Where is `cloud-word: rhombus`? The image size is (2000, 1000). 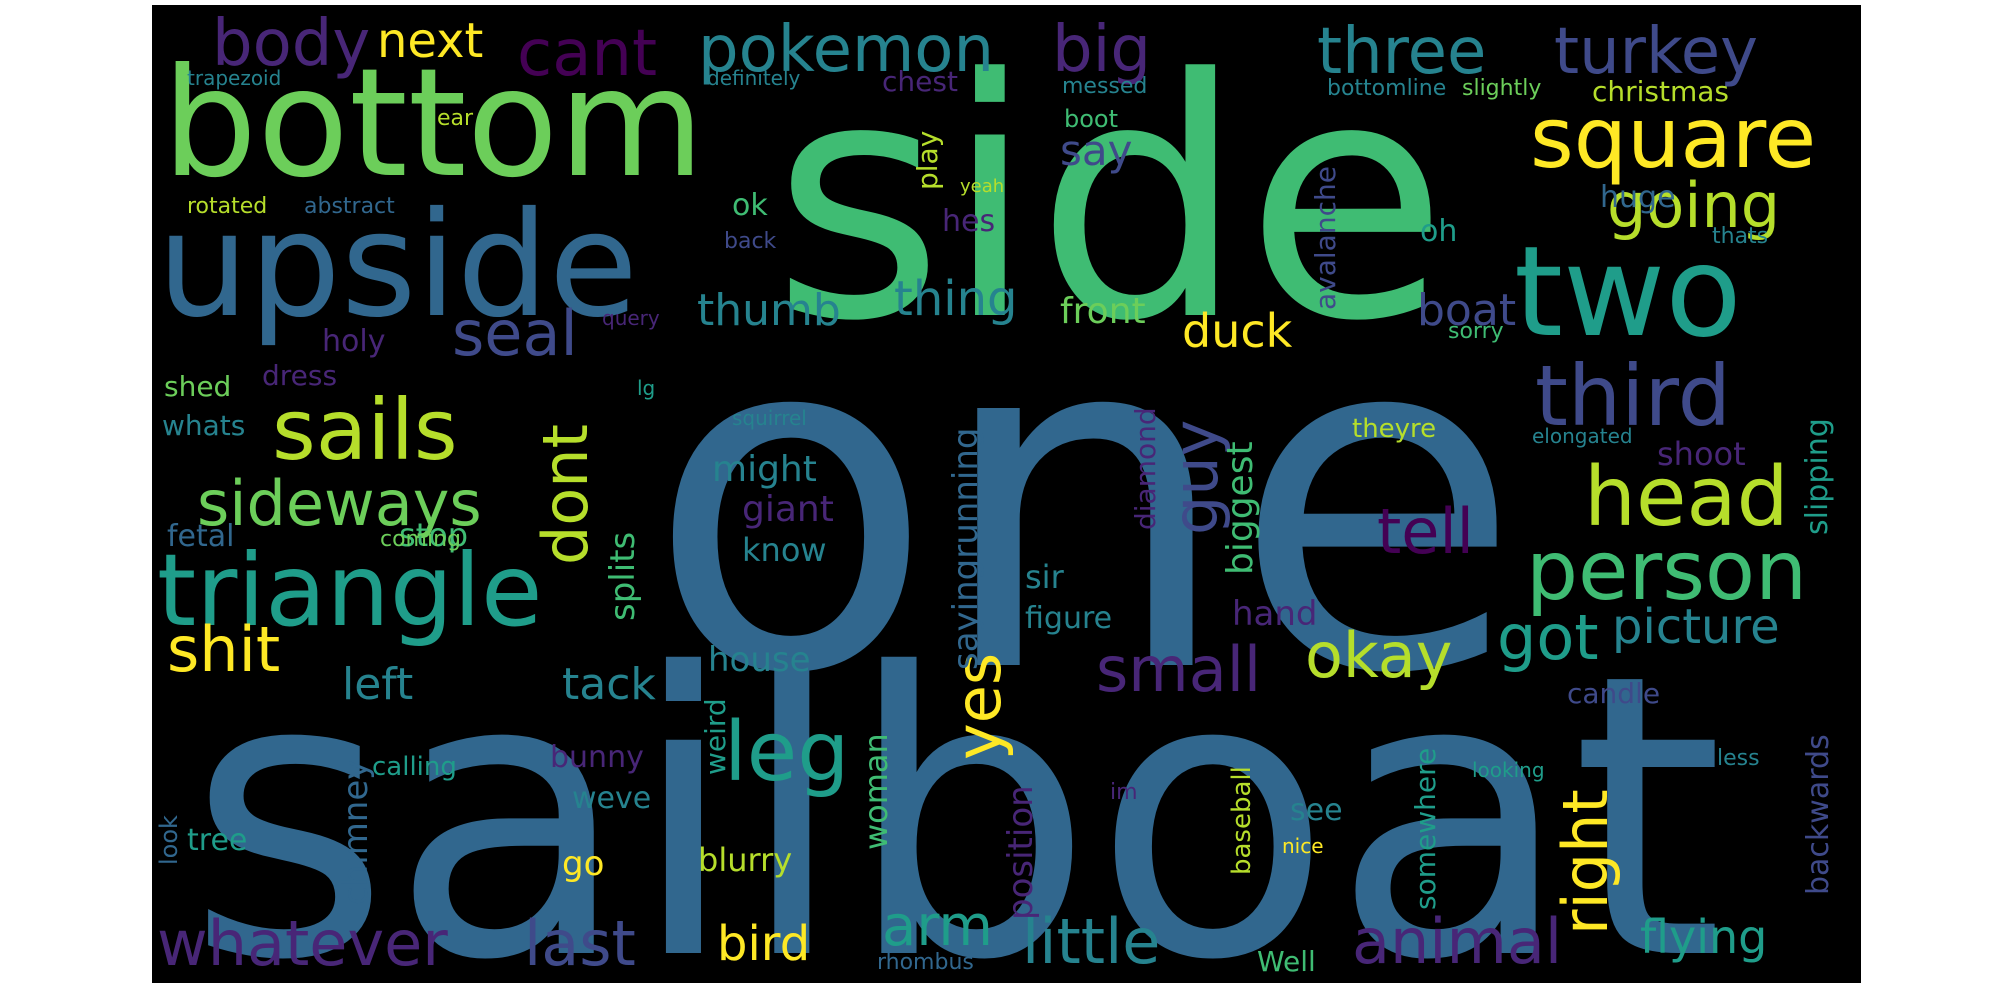 cloud-word: rhombus is located at coordinates (925, 962).